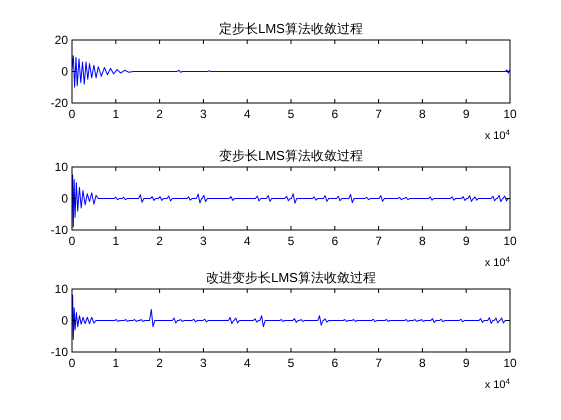 The height and width of the screenshot is (420, 561). What do you see at coordinates (291, 28) in the screenshot?
I see `chart-title: 定步长LMS算法收敛过程` at bounding box center [291, 28].